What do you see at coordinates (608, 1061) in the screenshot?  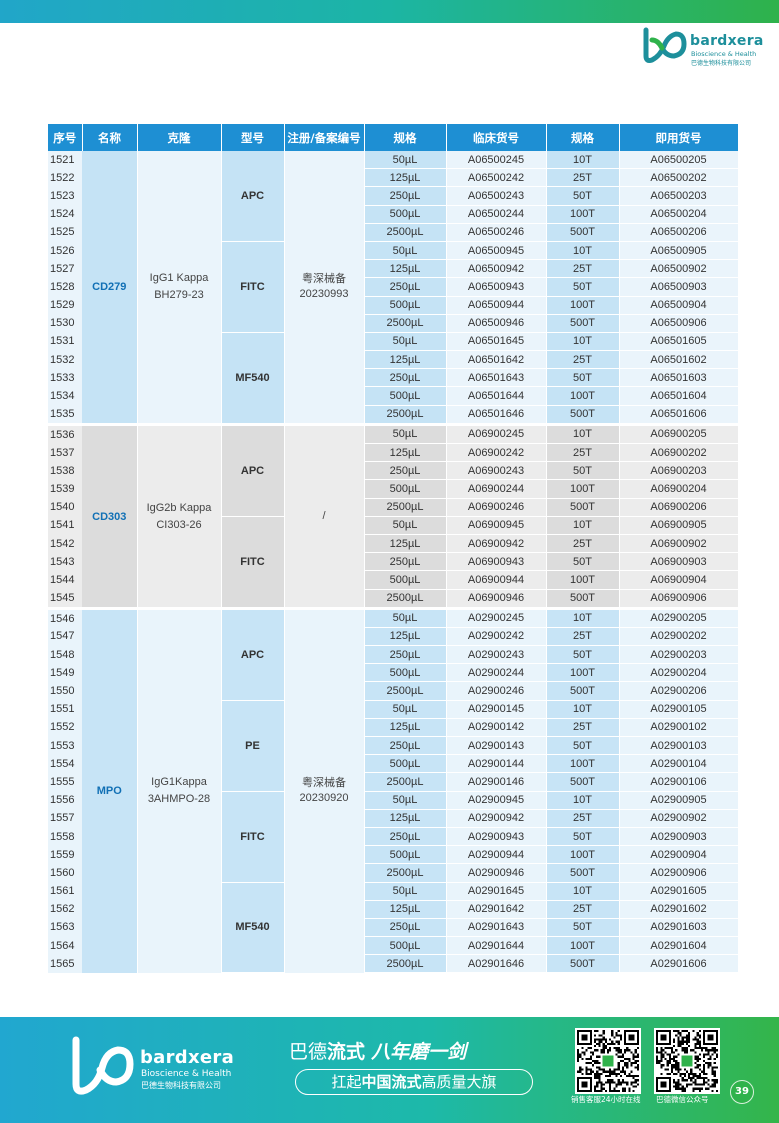 I see `sales-qr-code-icon` at bounding box center [608, 1061].